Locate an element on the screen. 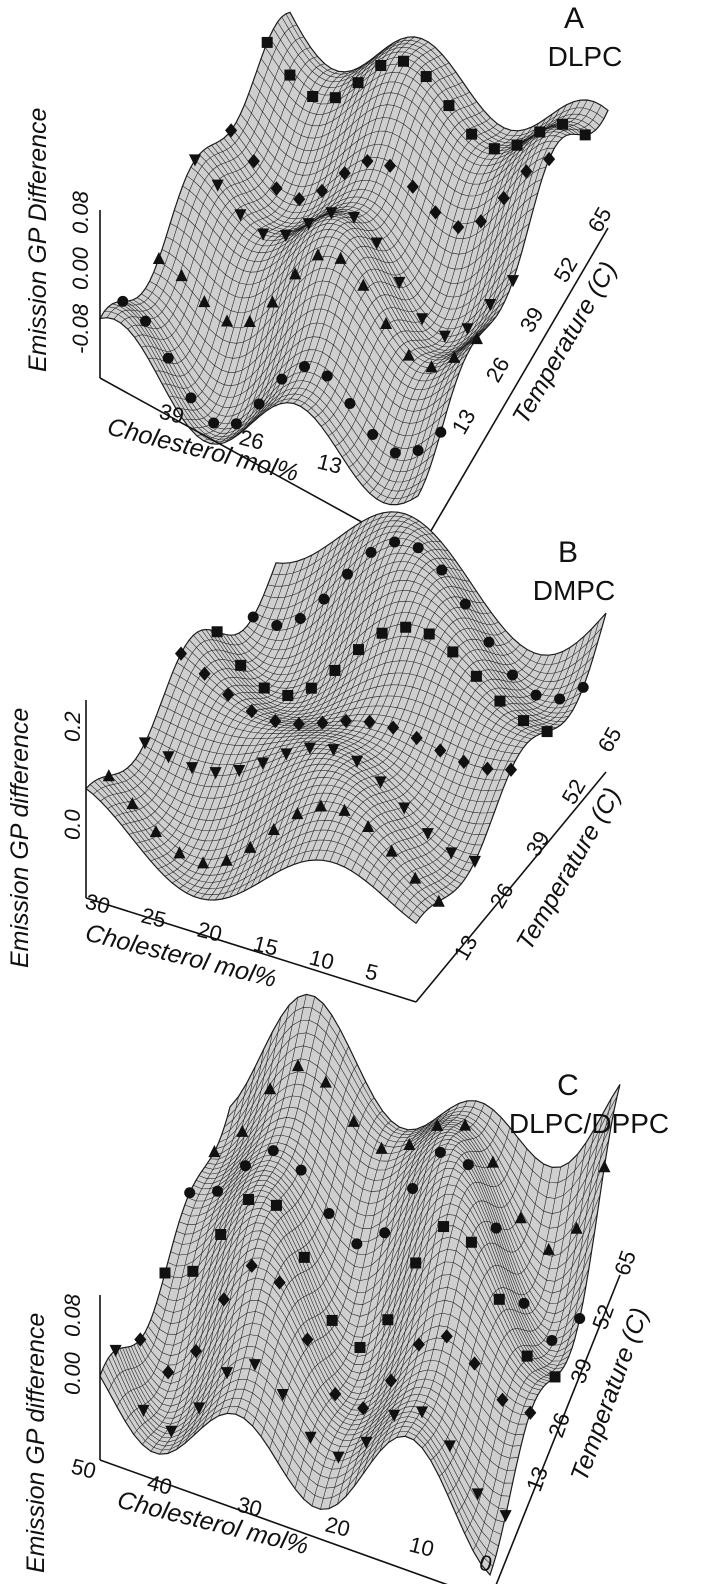 The height and width of the screenshot is (1584, 702). x-tick: 30 is located at coordinates (250, 1507).